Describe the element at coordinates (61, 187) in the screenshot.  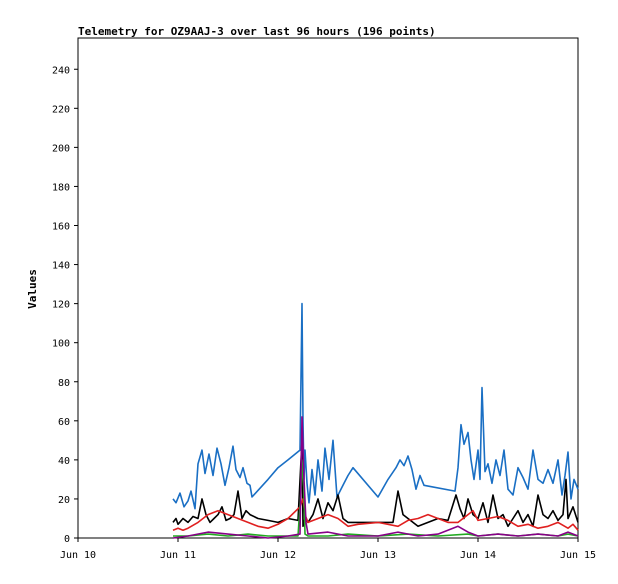
I see `y-tick-label: 180` at that location.